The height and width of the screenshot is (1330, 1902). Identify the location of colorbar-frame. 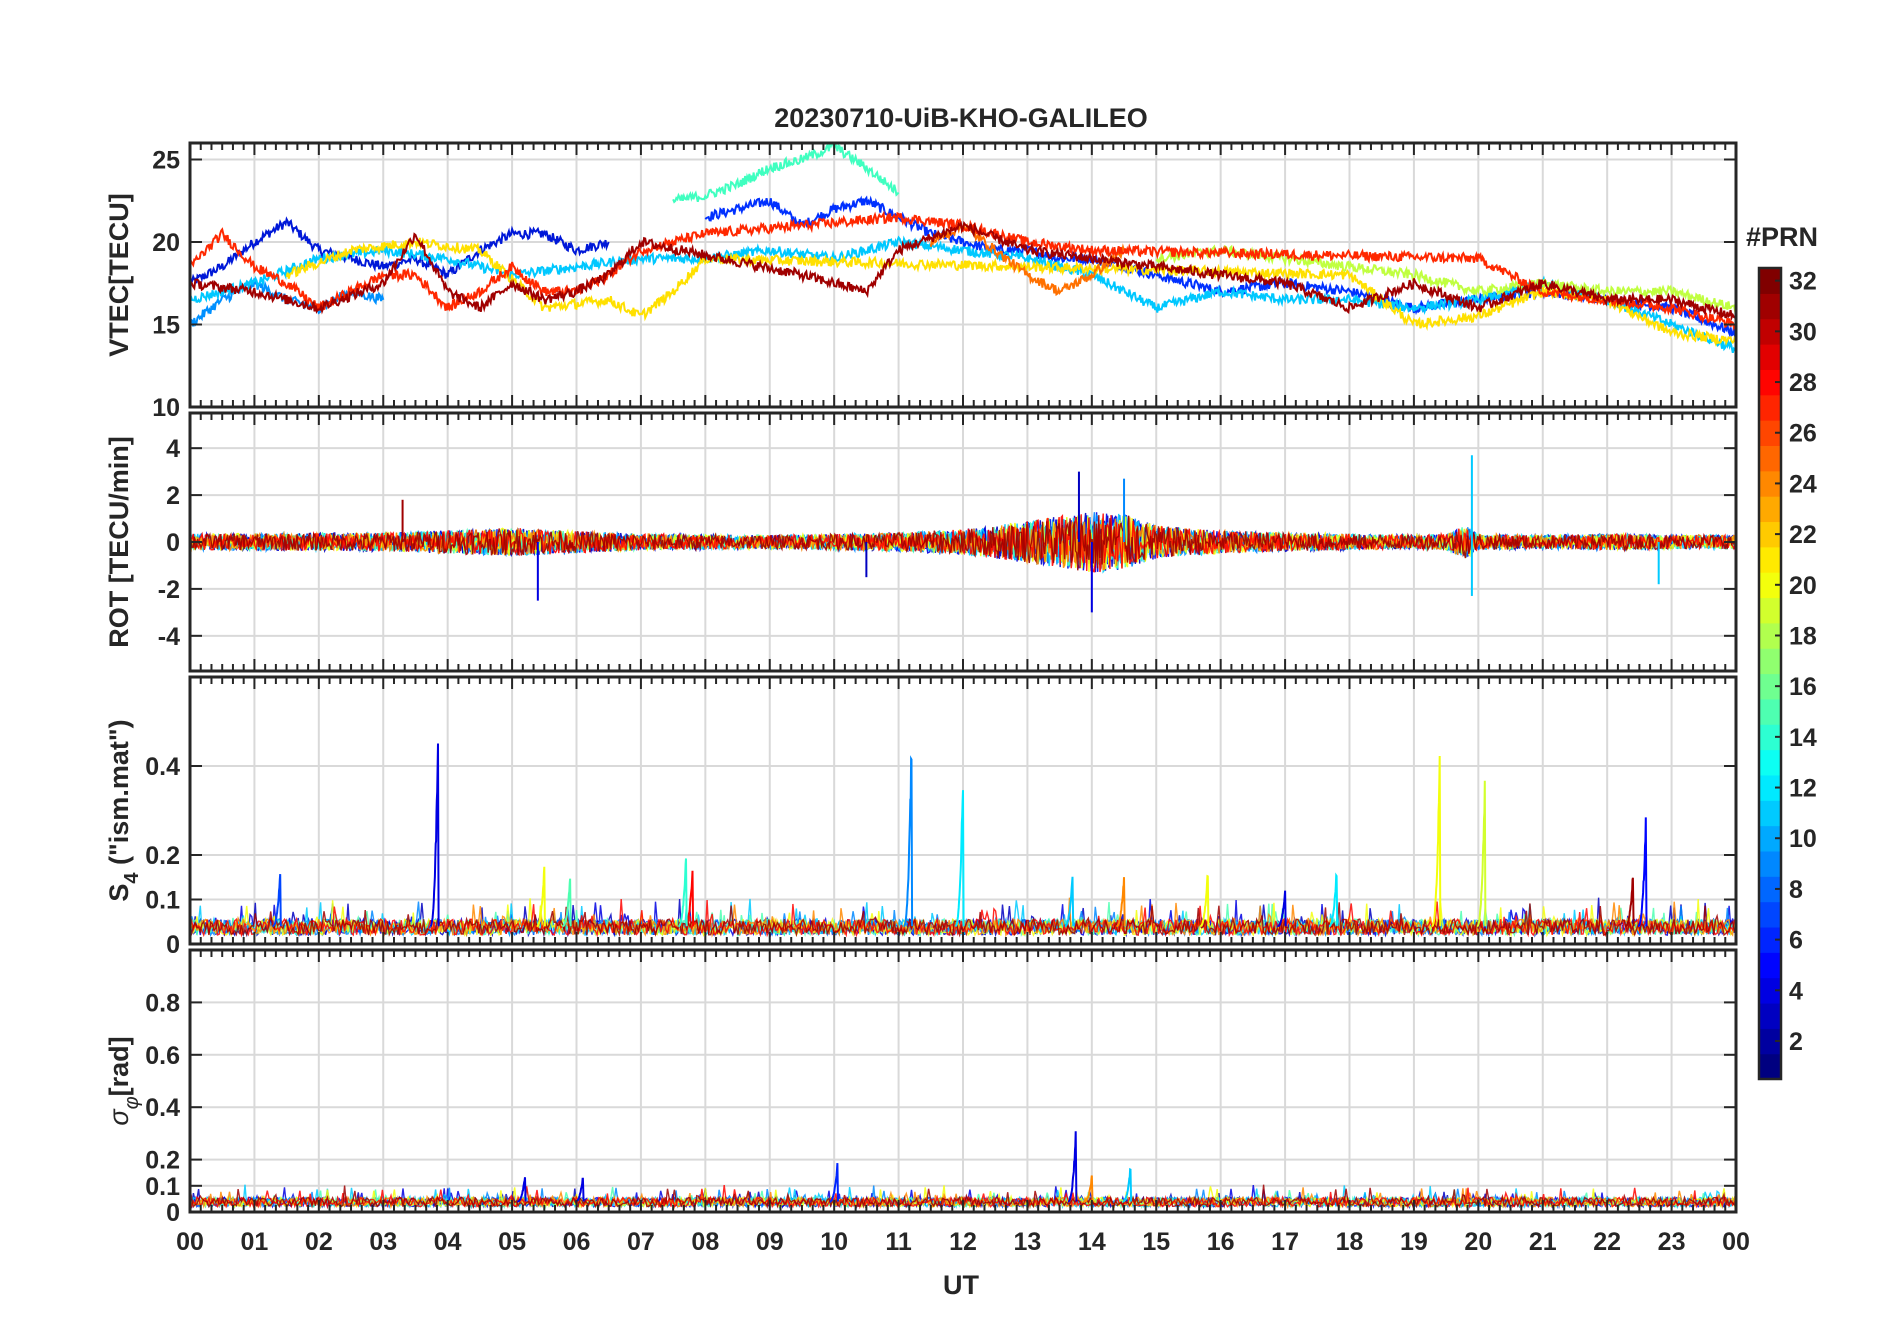
(1770, 673).